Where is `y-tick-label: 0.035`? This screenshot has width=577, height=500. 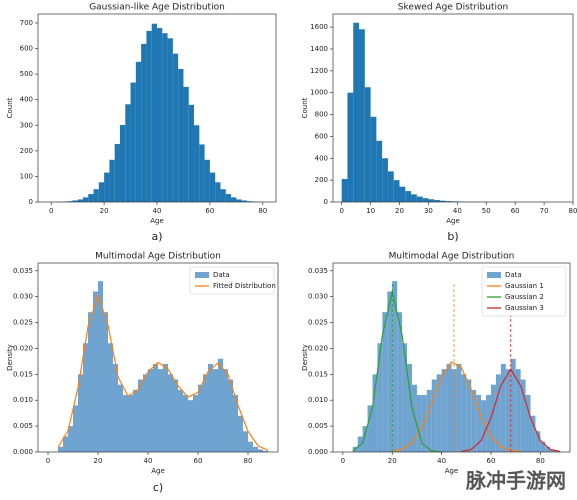 y-tick-label: 0.035 is located at coordinates (23, 271).